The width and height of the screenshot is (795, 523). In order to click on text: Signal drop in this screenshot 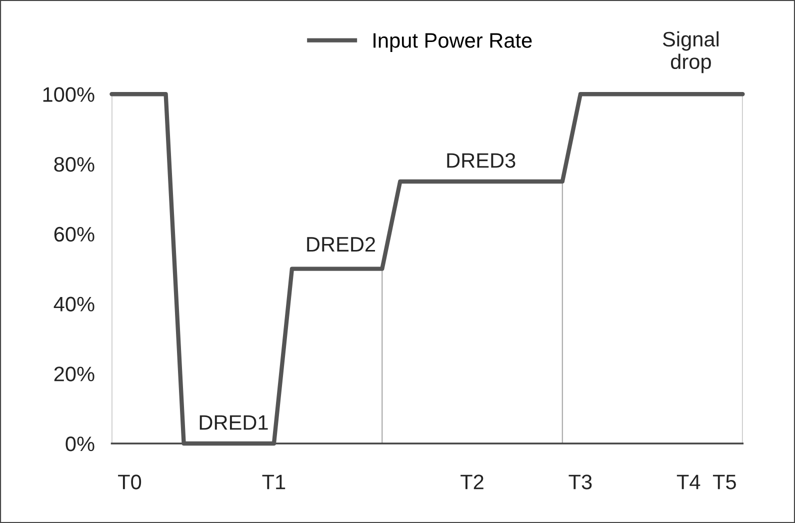, I will do `click(690, 52)`.